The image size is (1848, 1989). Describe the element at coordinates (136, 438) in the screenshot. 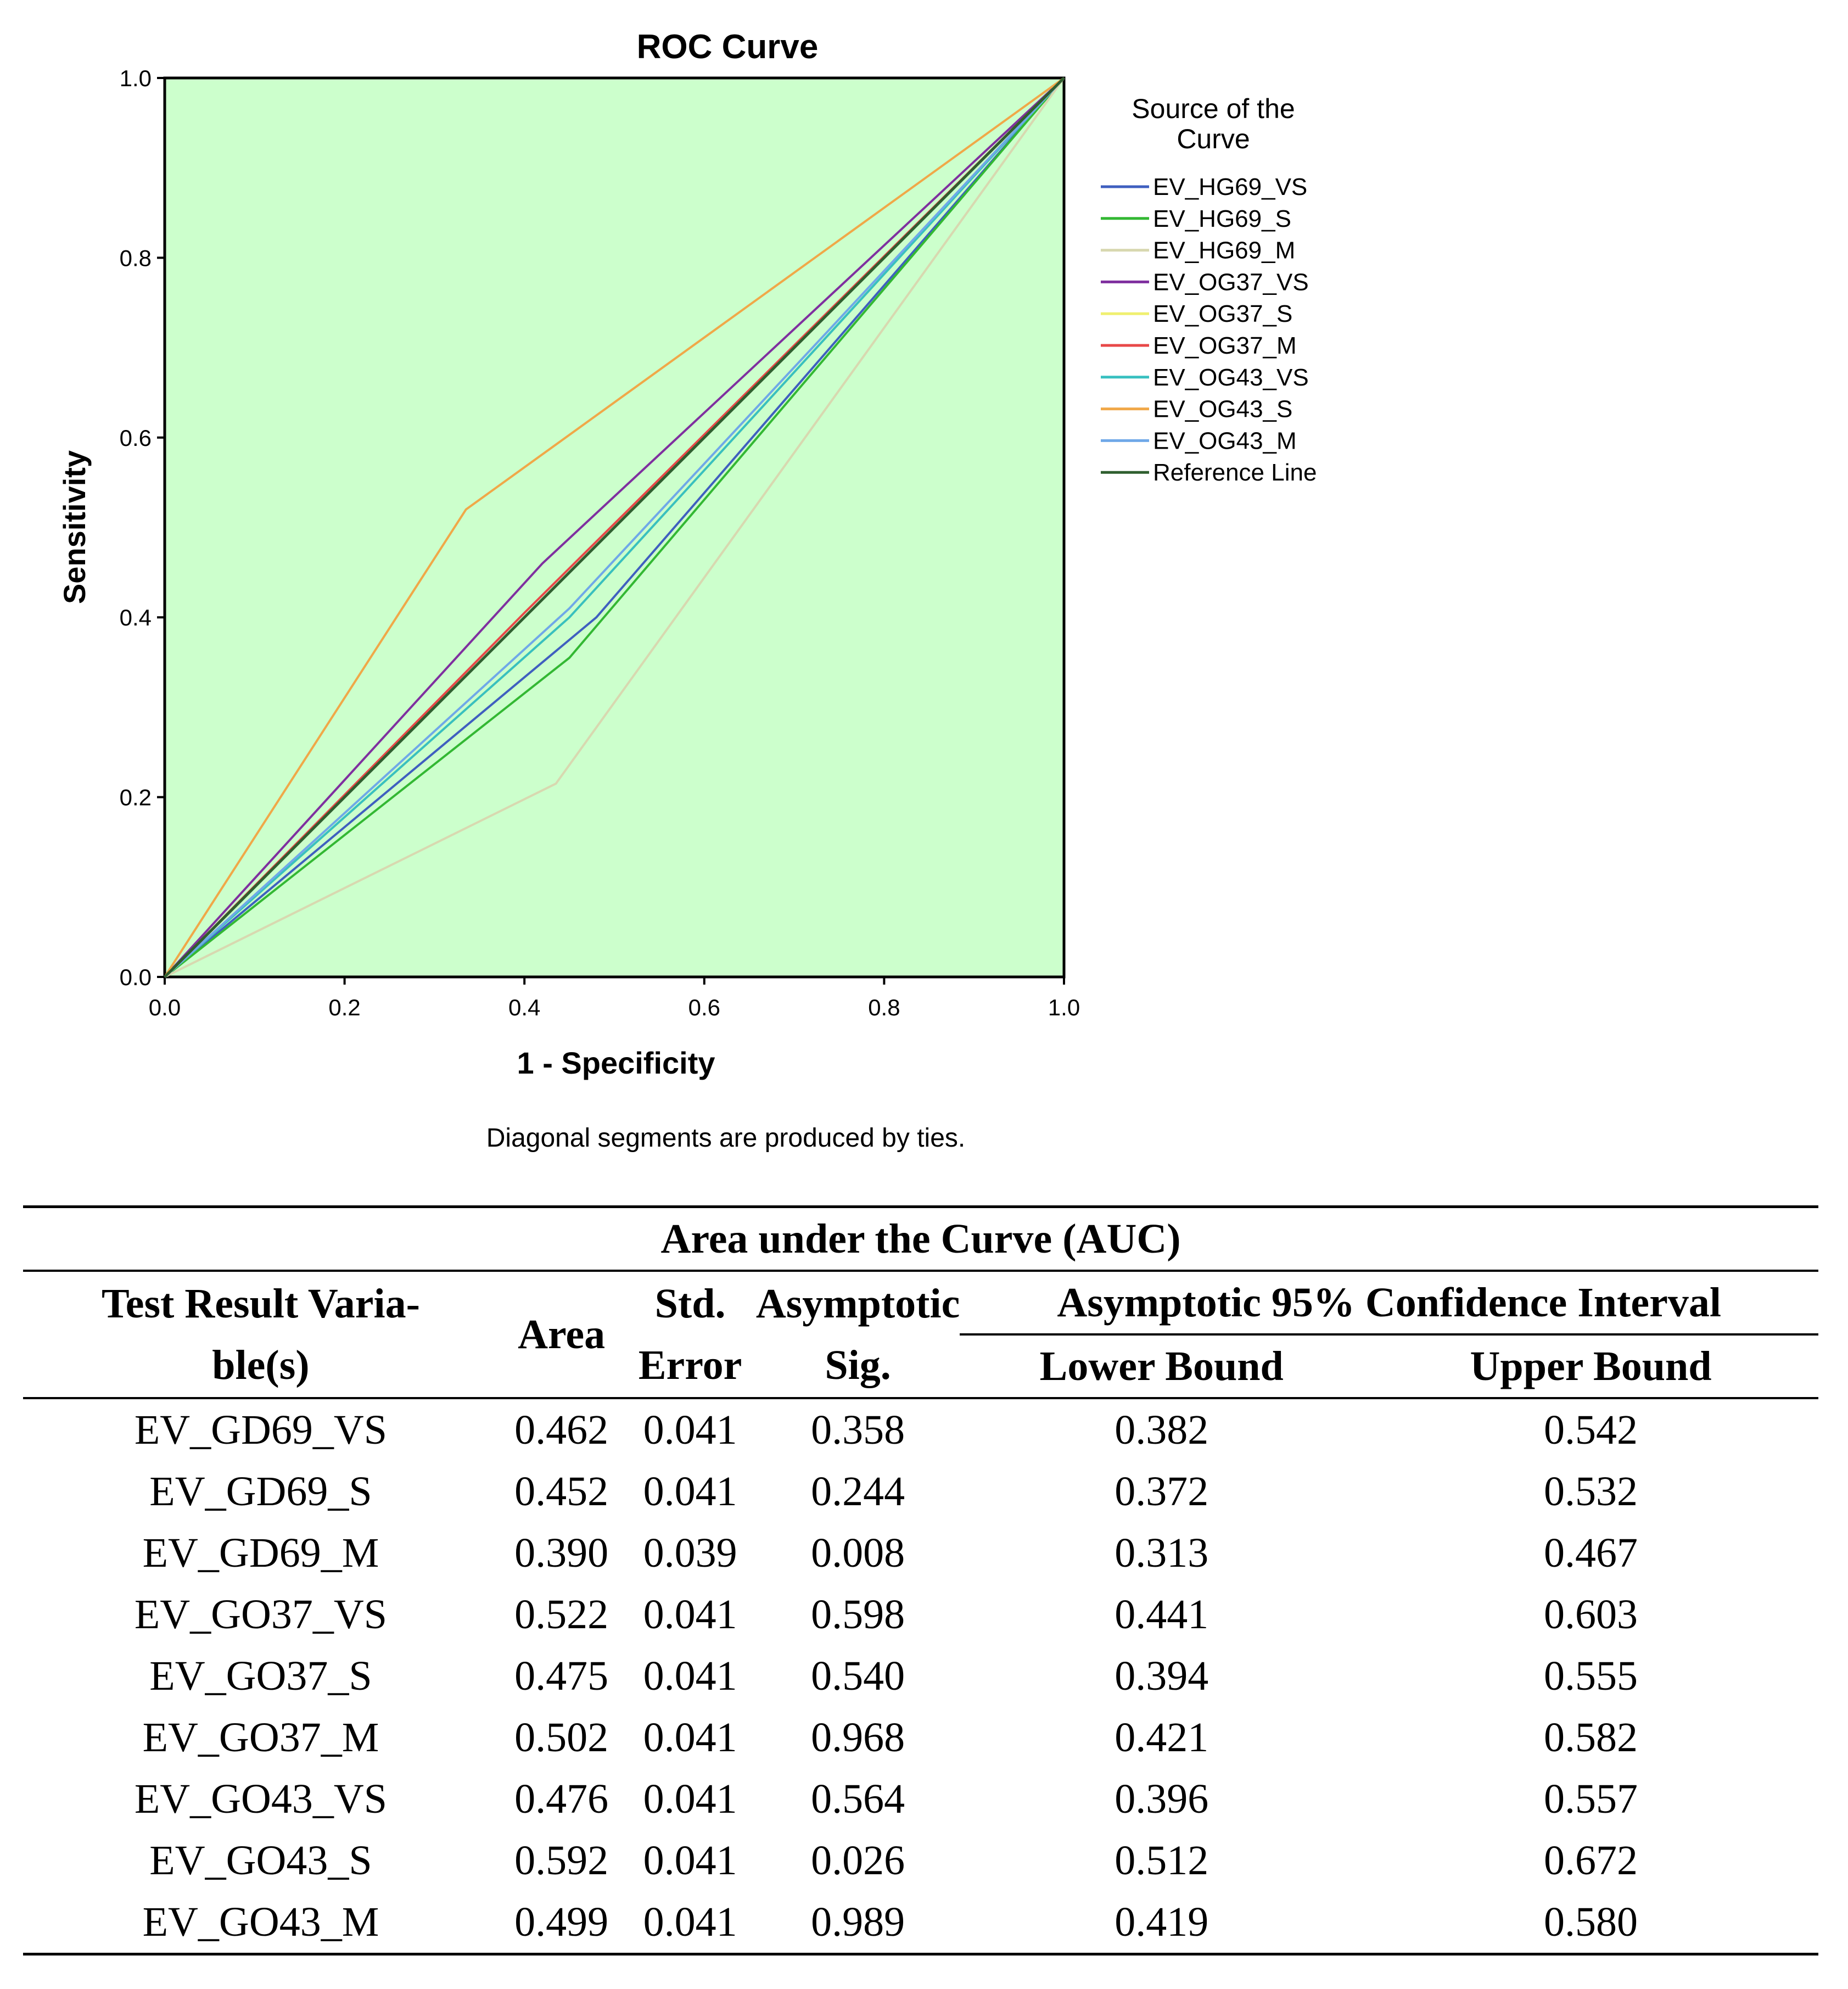

I see `y-tick-label: 0.6` at that location.